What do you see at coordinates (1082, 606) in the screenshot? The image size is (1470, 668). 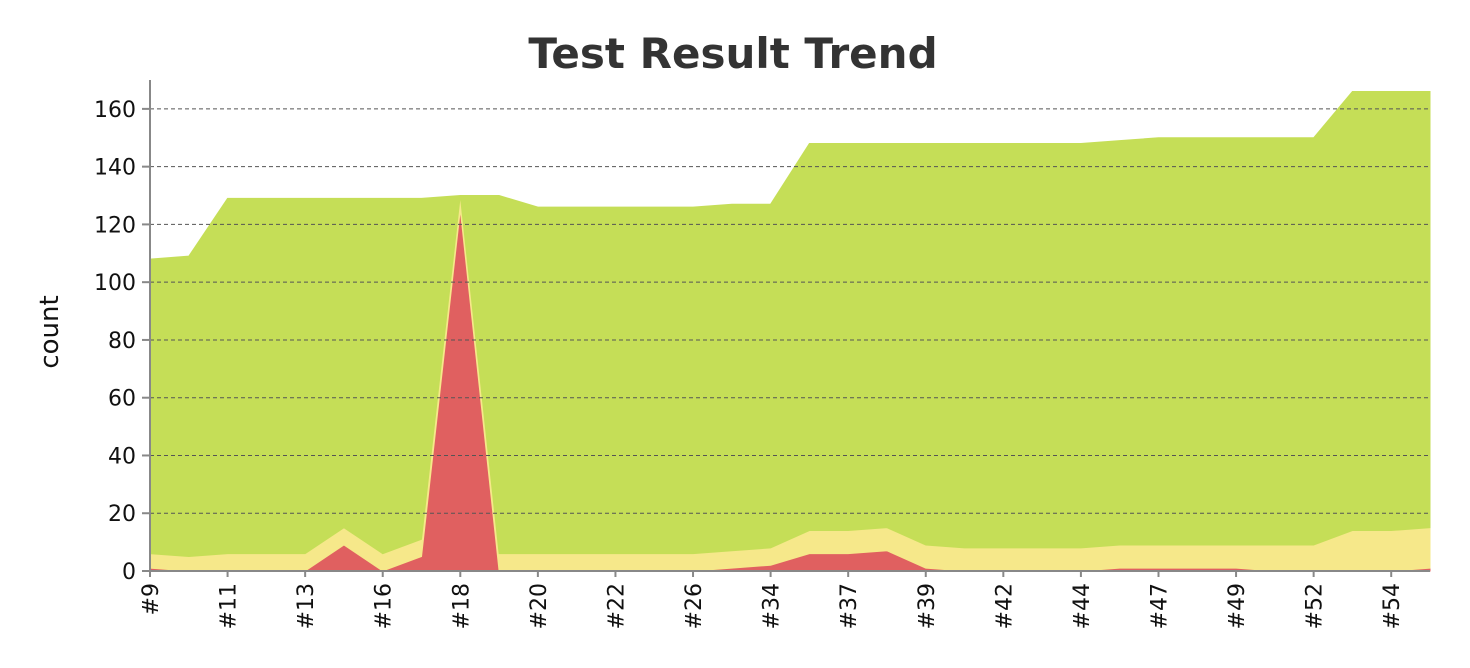 I see `x-tick-label-44: #44` at bounding box center [1082, 606].